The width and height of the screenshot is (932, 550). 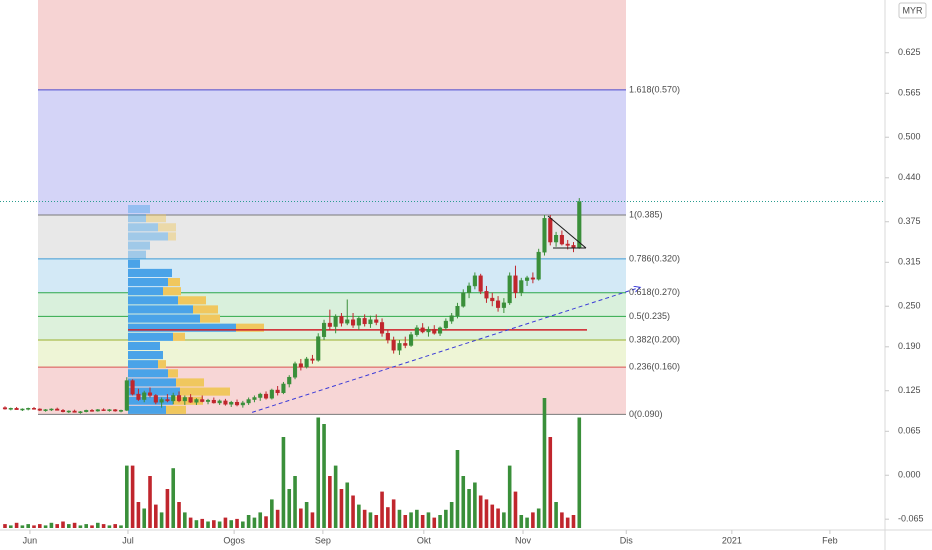 I want to click on x-tick-label: Jul, so click(x=128, y=540).